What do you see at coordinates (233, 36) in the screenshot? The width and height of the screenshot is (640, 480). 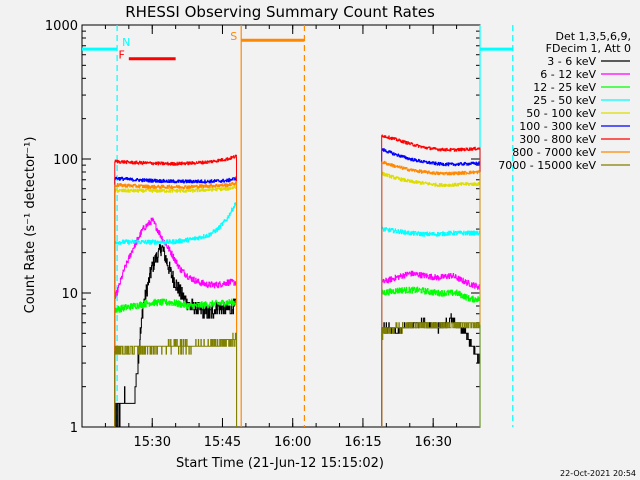 I see `flag-label: S` at bounding box center [233, 36].